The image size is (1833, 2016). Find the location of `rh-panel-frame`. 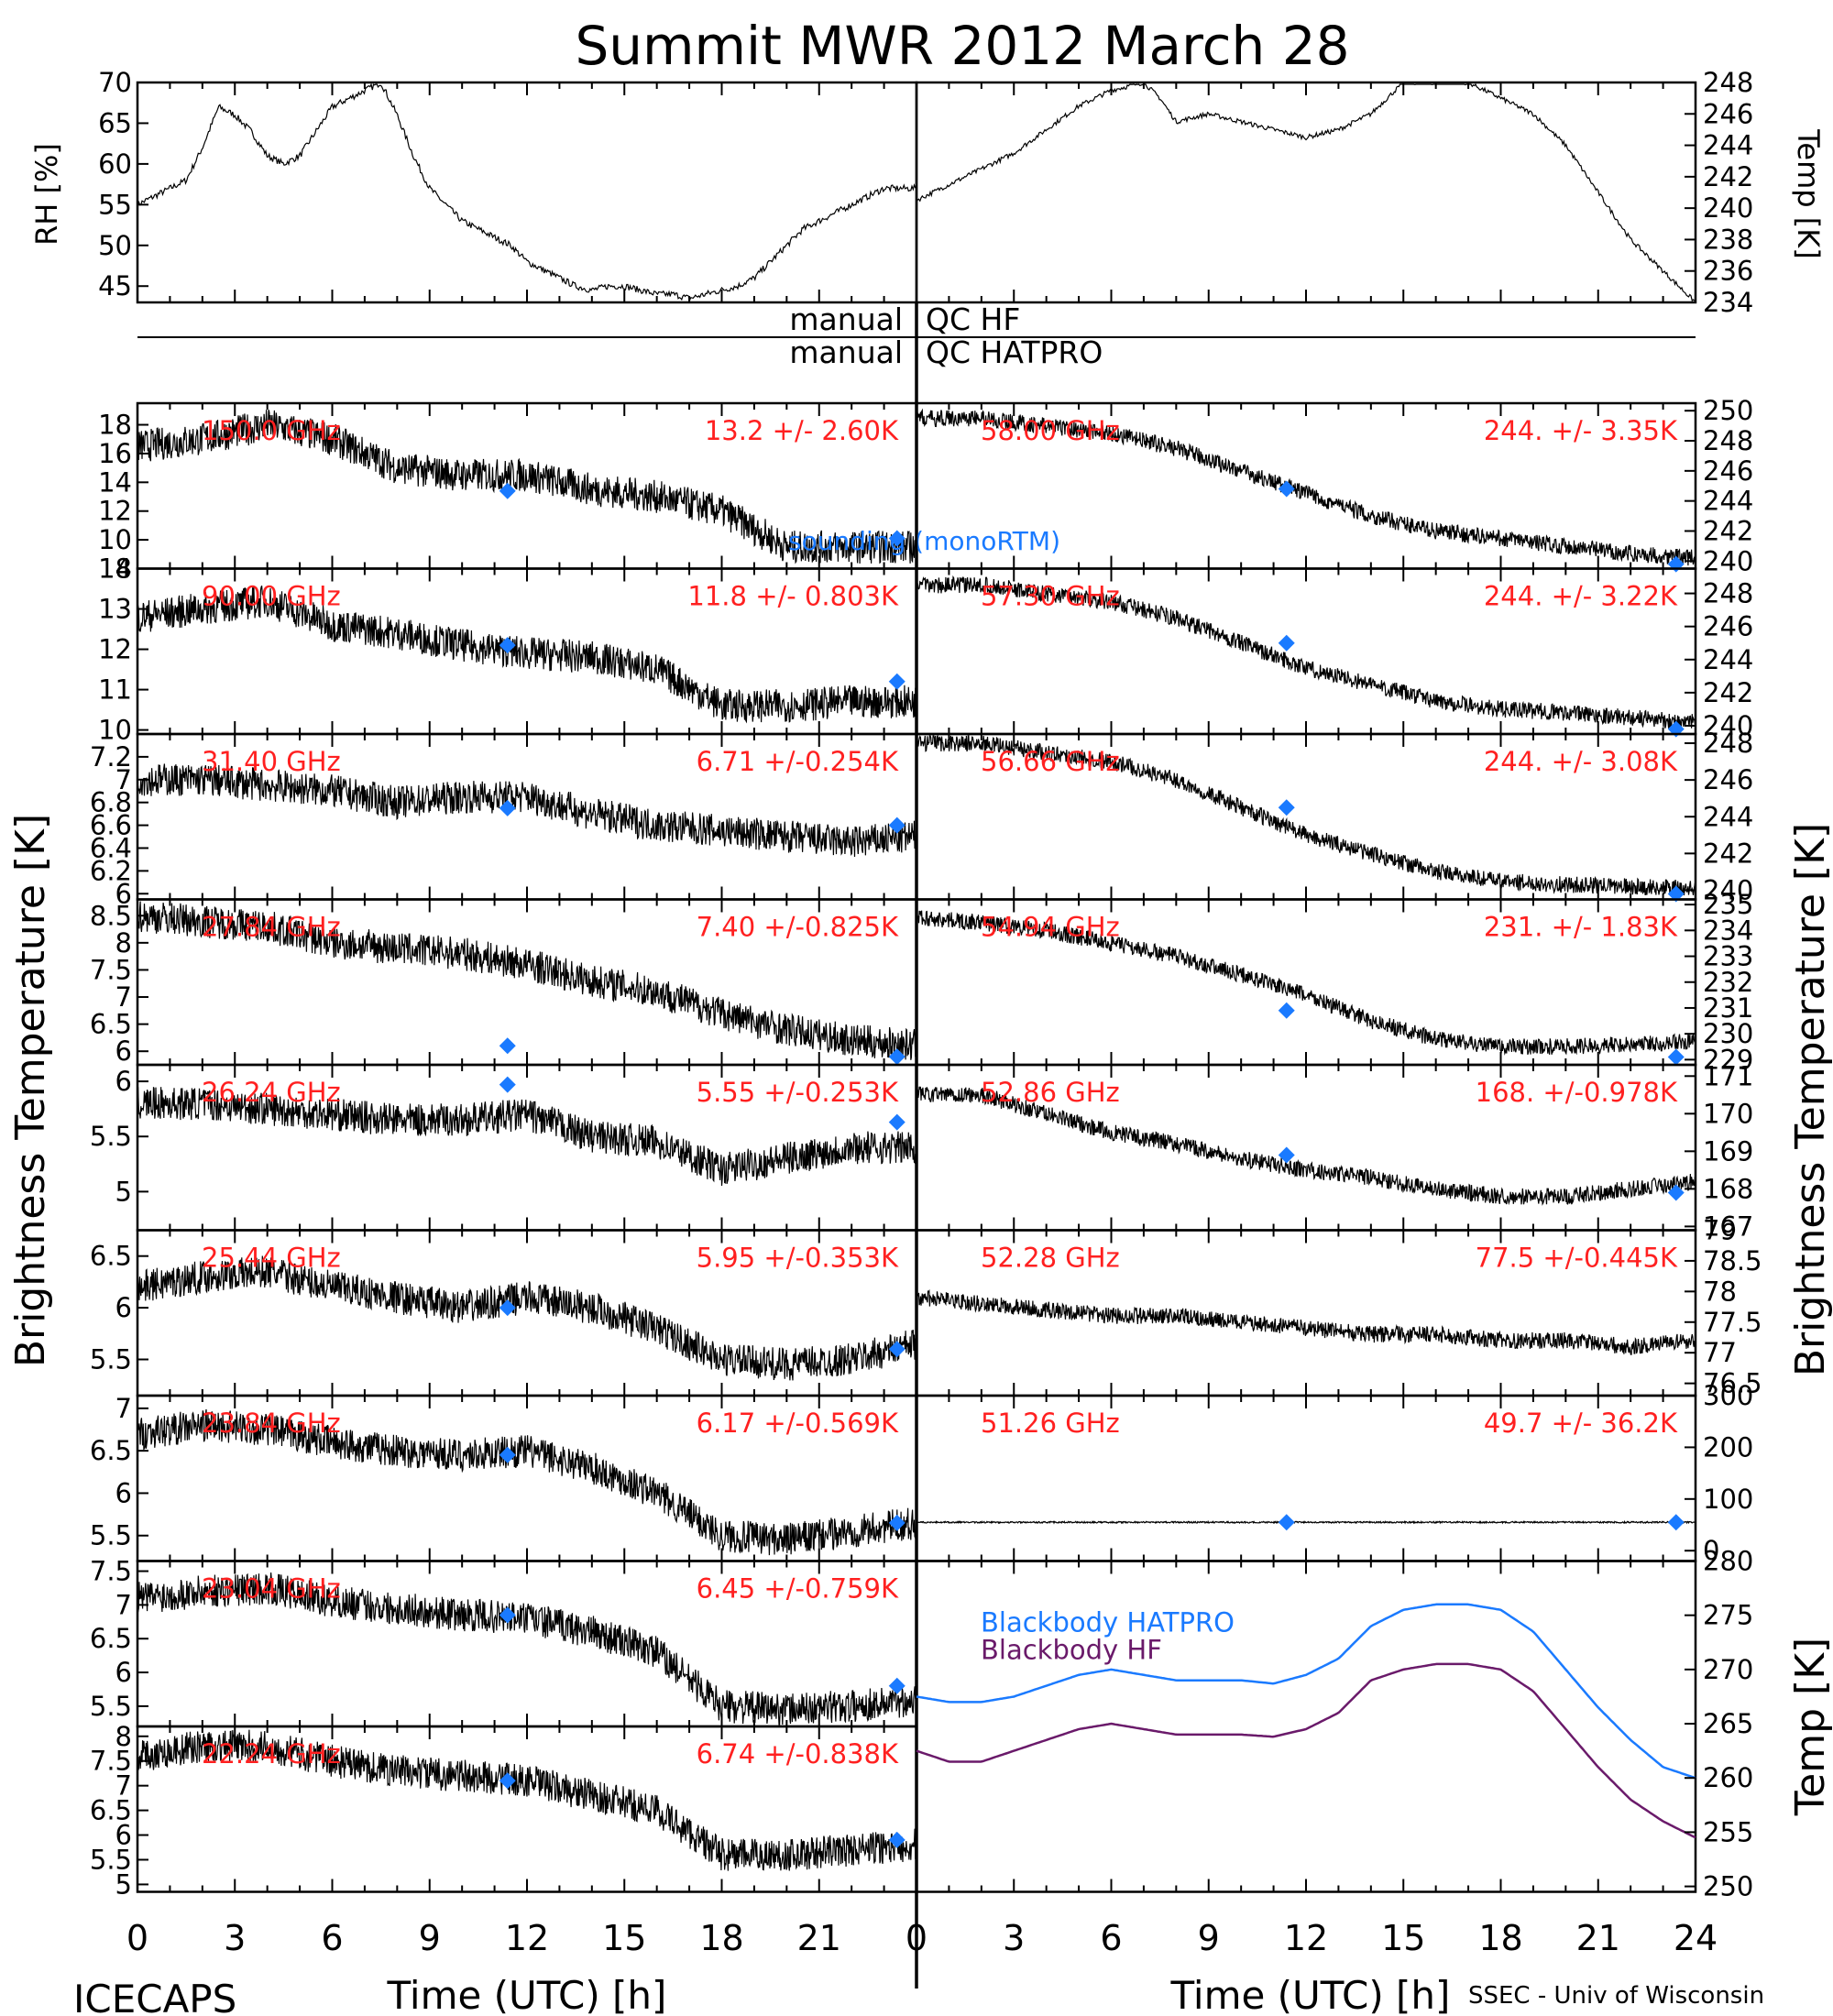

rh-panel-frame is located at coordinates (527, 192).